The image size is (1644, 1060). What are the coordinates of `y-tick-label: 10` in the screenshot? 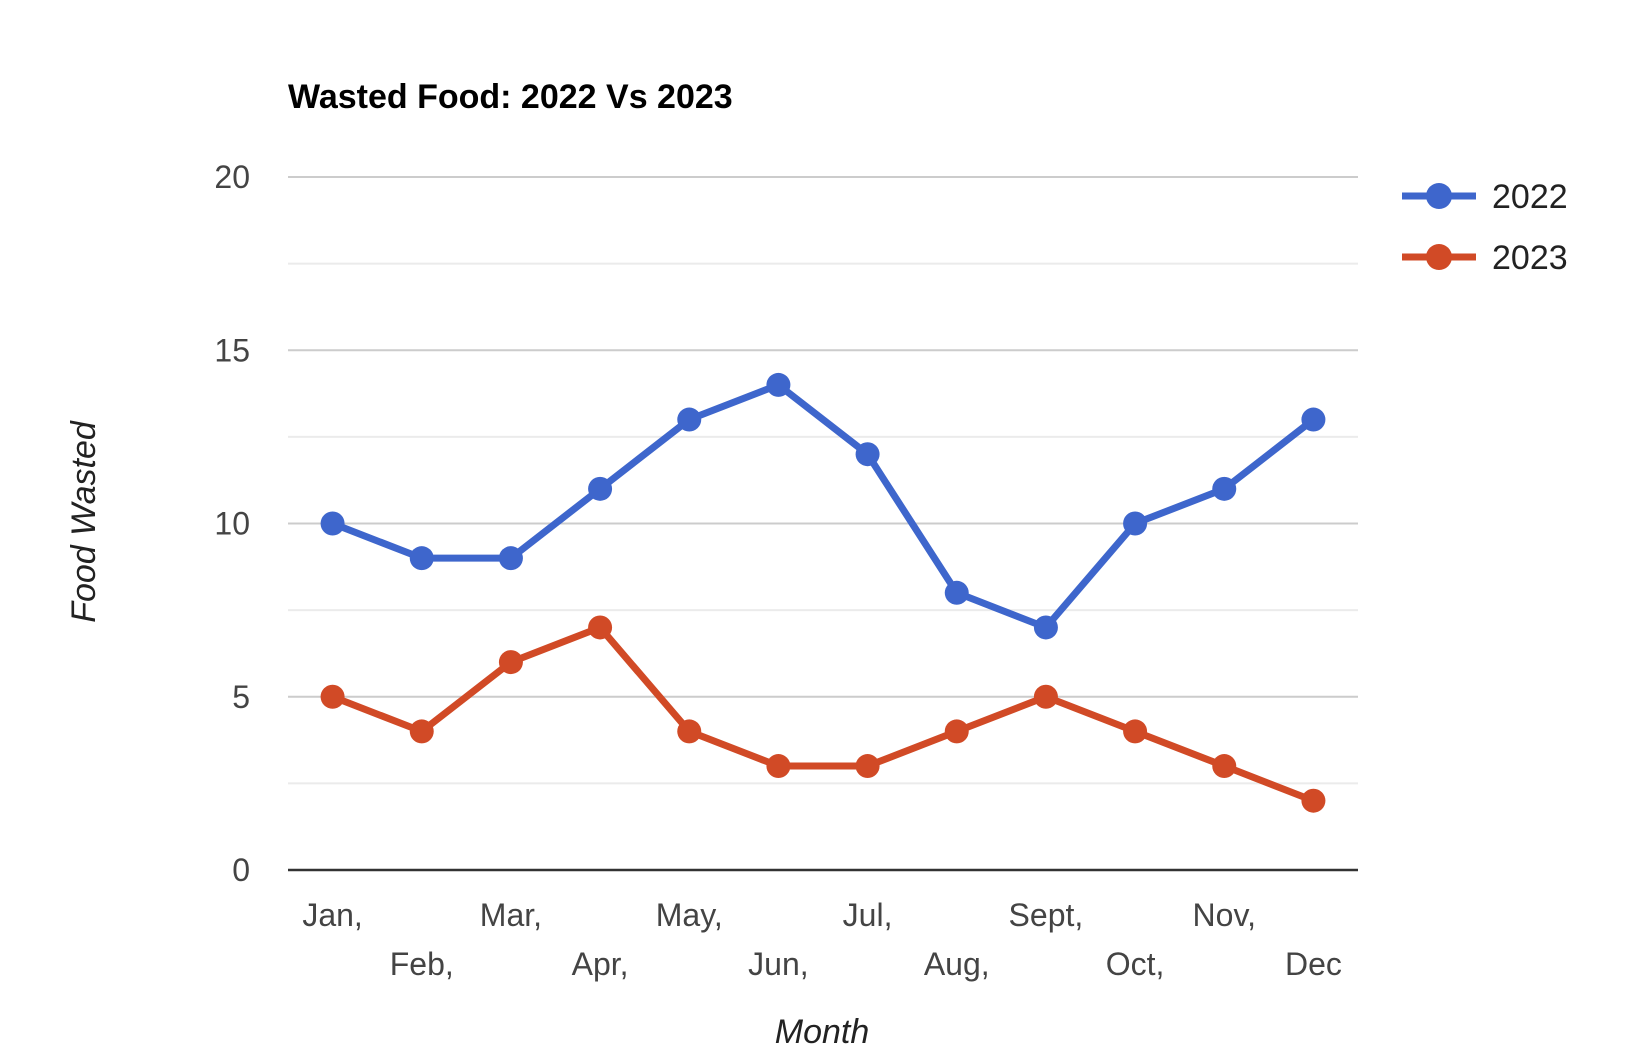 It's located at (232, 524).